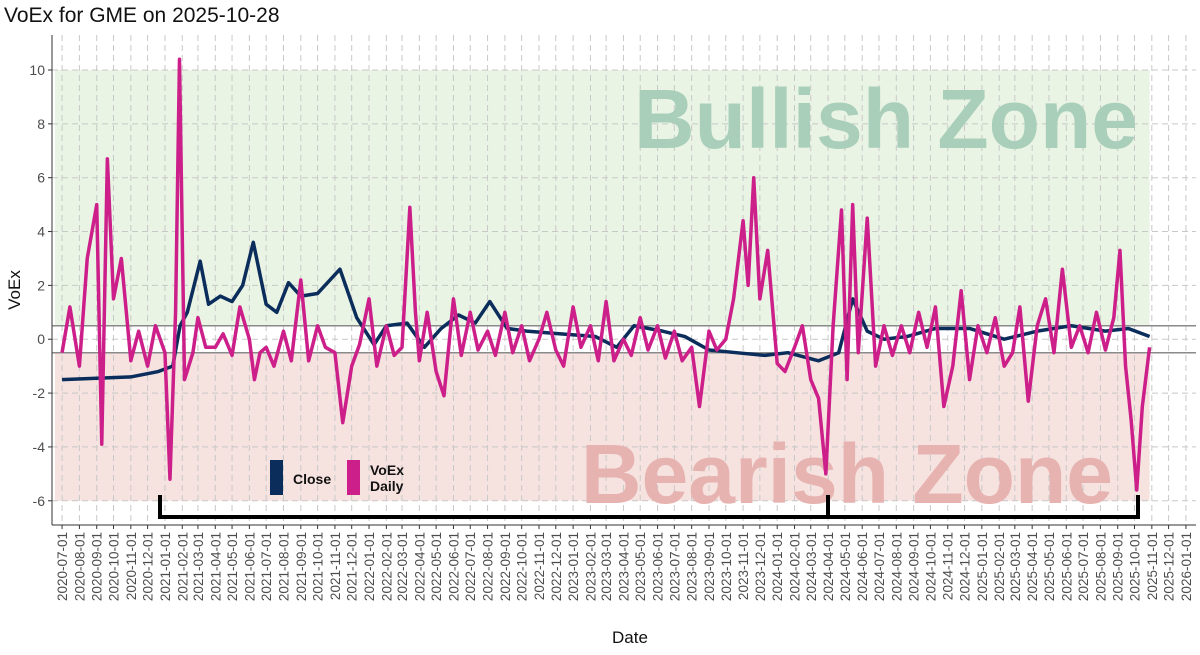 The height and width of the screenshot is (655, 1200). Describe the element at coordinates (847, 474) in the screenshot. I see `zone-label: Bearish Zone` at that location.